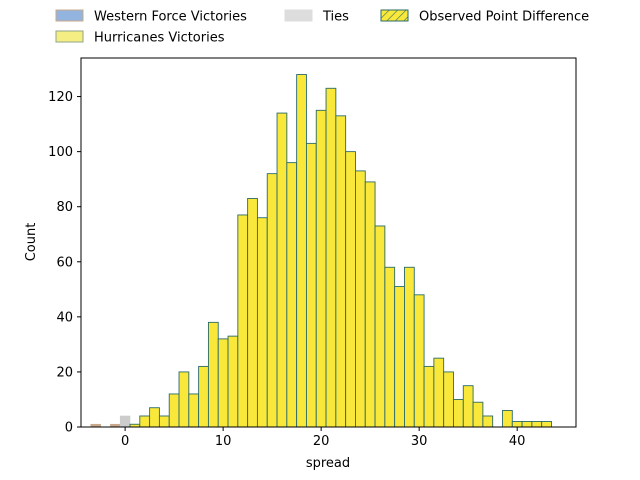  Describe the element at coordinates (394, 15) in the screenshot. I see `legend-swatch-hatch` at that location.